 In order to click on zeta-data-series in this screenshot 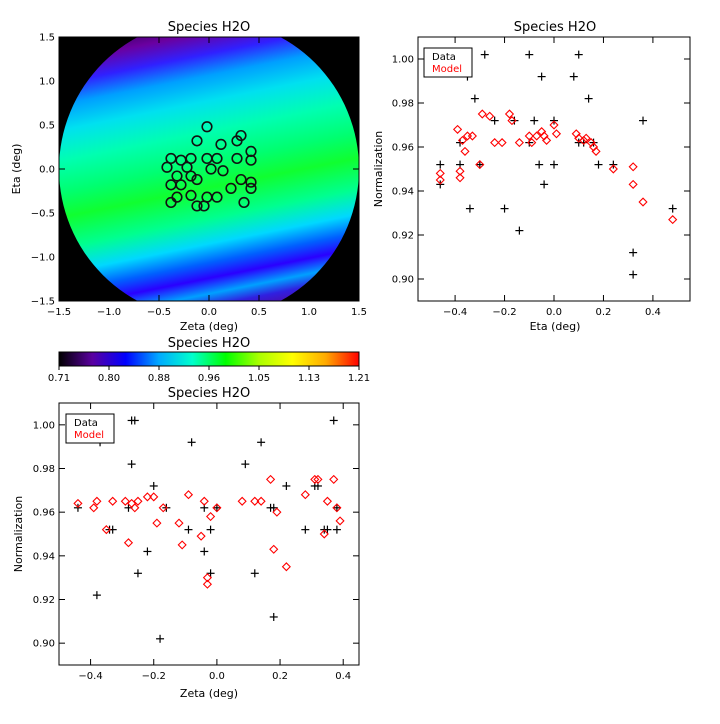, I will do `click(207, 529)`.